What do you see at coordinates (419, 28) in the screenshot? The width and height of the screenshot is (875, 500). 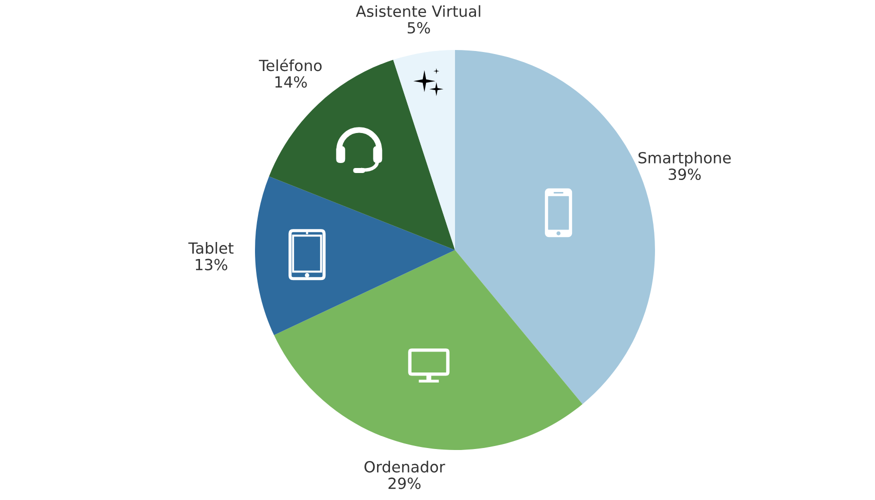 I see `data-label: 5%` at bounding box center [419, 28].